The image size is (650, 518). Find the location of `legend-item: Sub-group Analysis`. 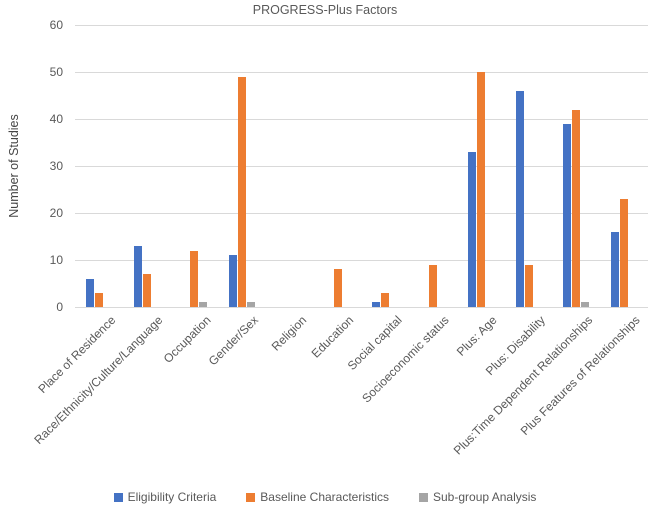

legend-item: Sub-group Analysis is located at coordinates (477, 497).